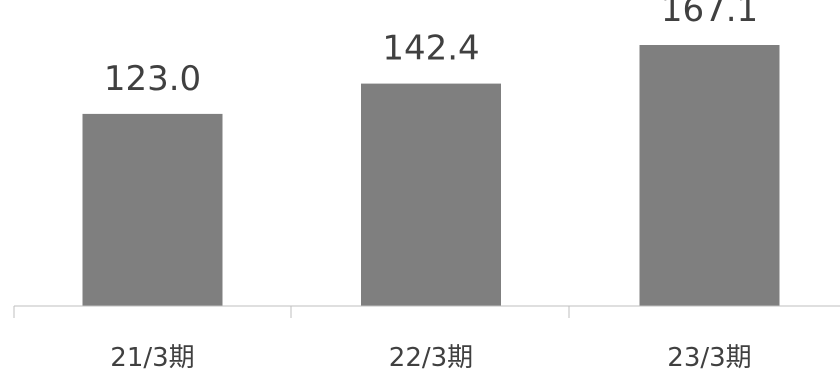  Describe the element at coordinates (426, 311) in the screenshot. I see `x-axis` at that location.